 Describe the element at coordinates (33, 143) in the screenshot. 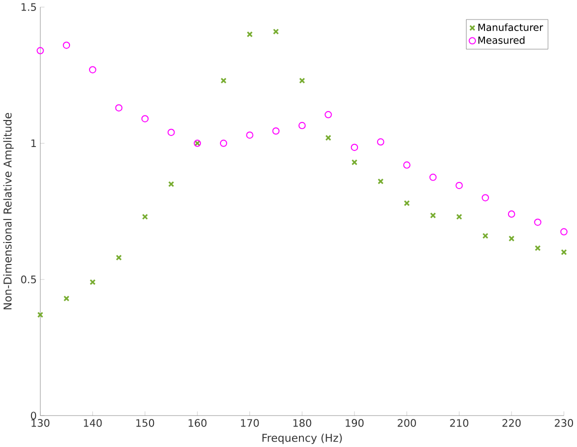

I see `y-tick-label: 1` at that location.